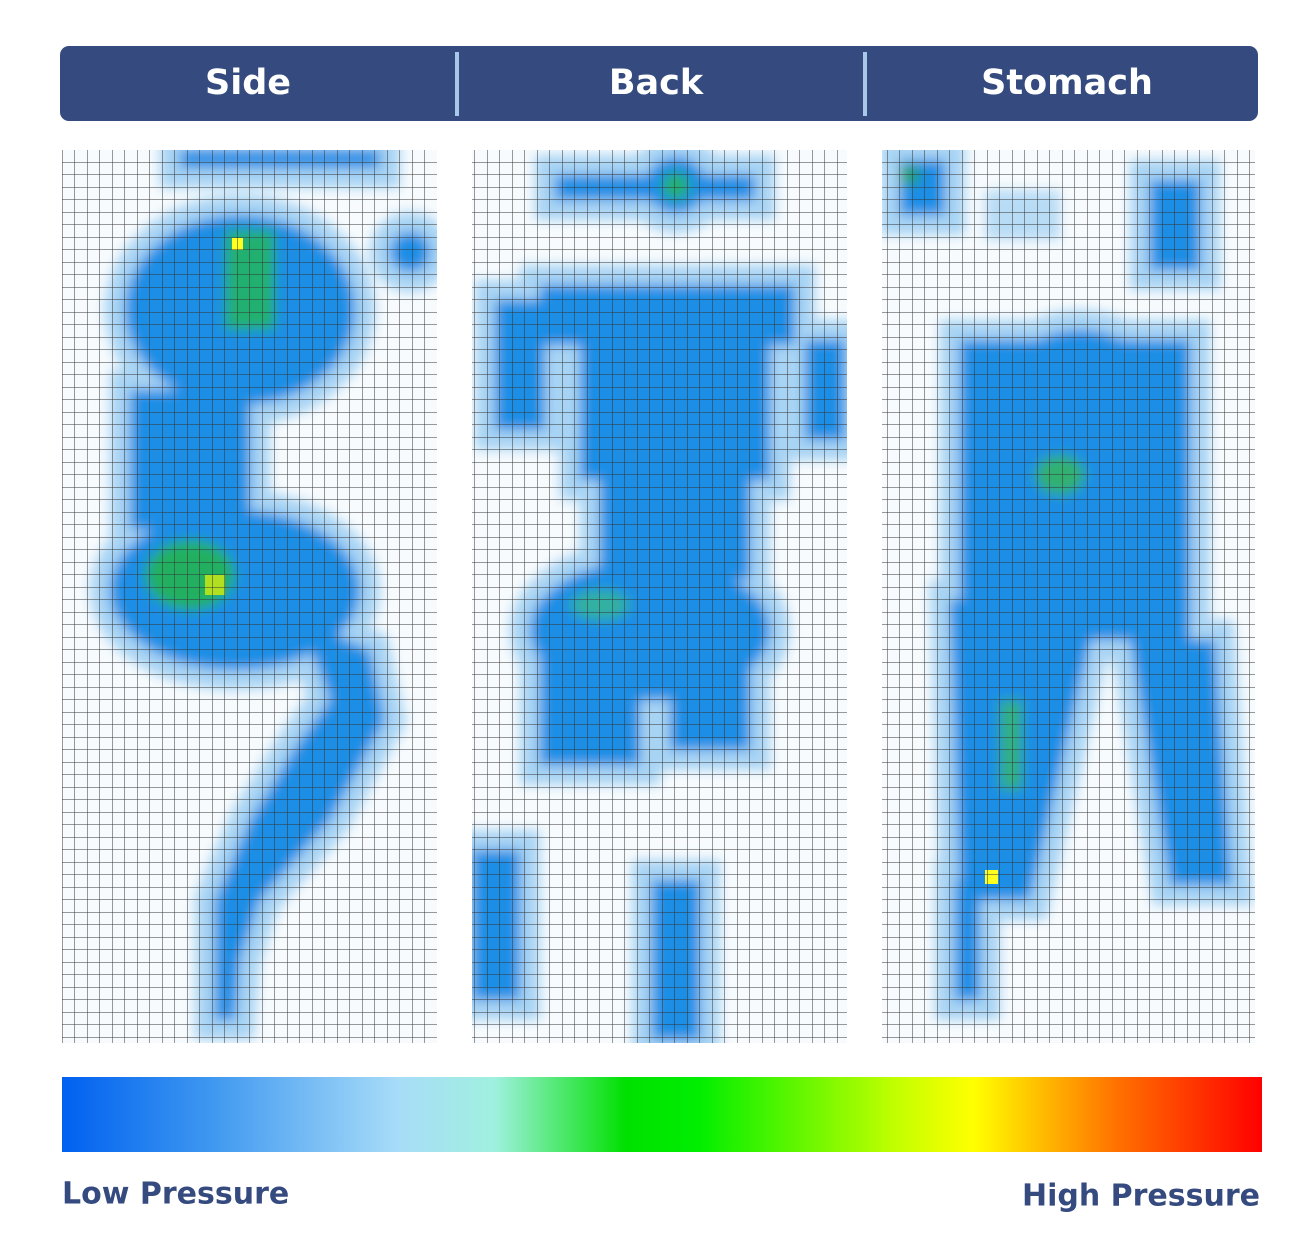 The width and height of the screenshot is (1313, 1244). Describe the element at coordinates (1141, 1196) in the screenshot. I see `high-label: High Pressure` at that location.